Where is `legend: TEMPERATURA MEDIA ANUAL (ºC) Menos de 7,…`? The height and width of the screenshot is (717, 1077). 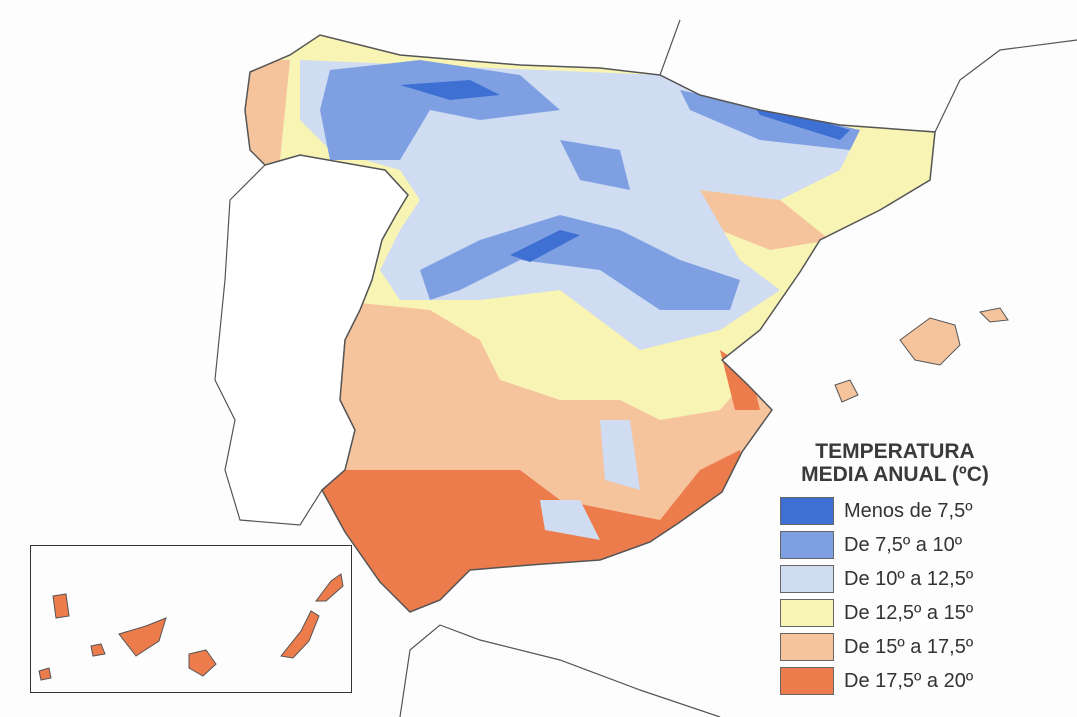
legend: TEMPERATURA MEDIA ANUAL (ºC) Menos de 7,… is located at coordinates (900, 569).